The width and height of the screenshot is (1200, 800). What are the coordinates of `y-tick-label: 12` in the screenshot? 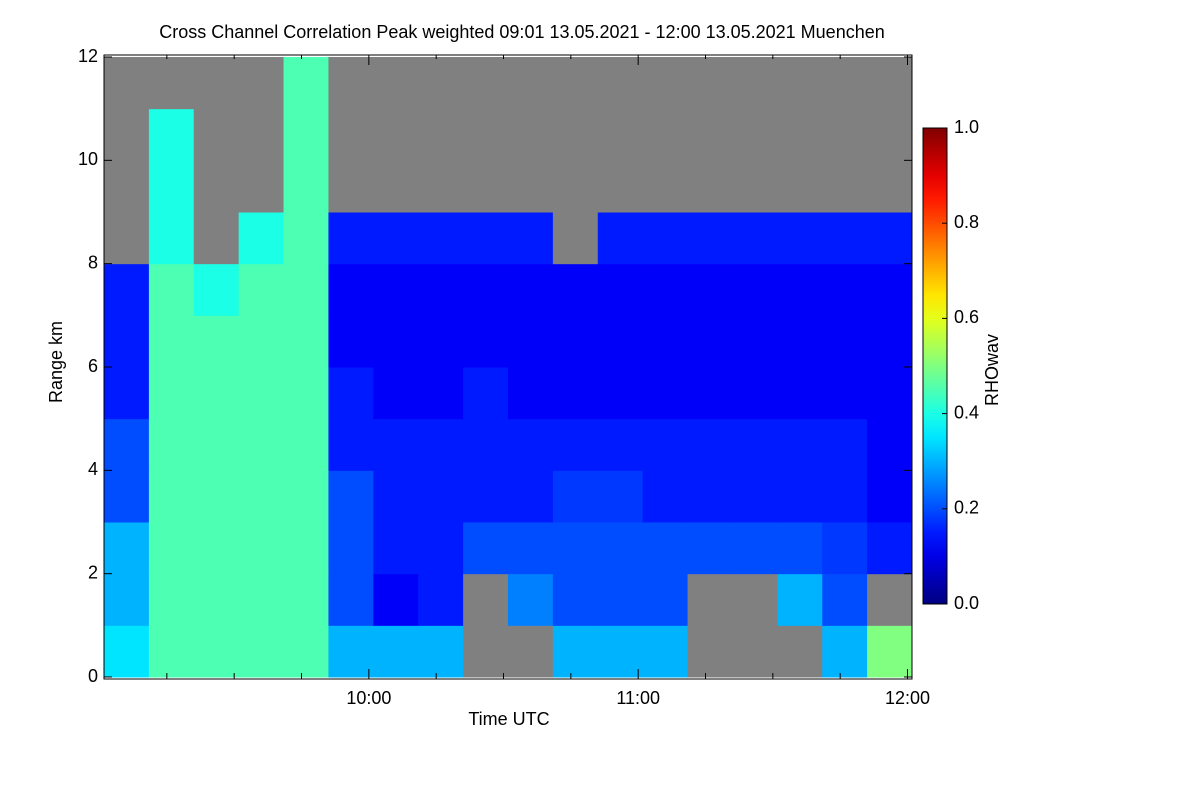 It's located at (88, 56).